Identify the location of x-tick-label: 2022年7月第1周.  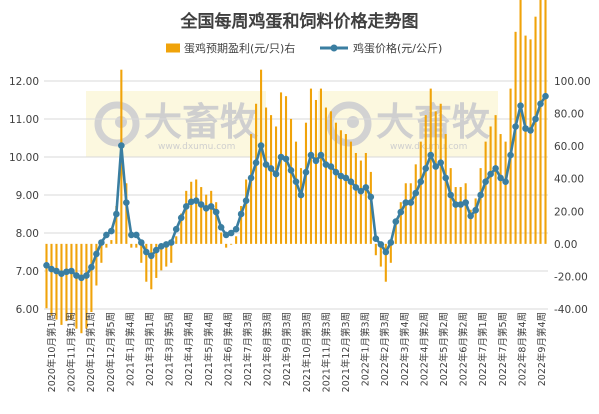
(483, 349).